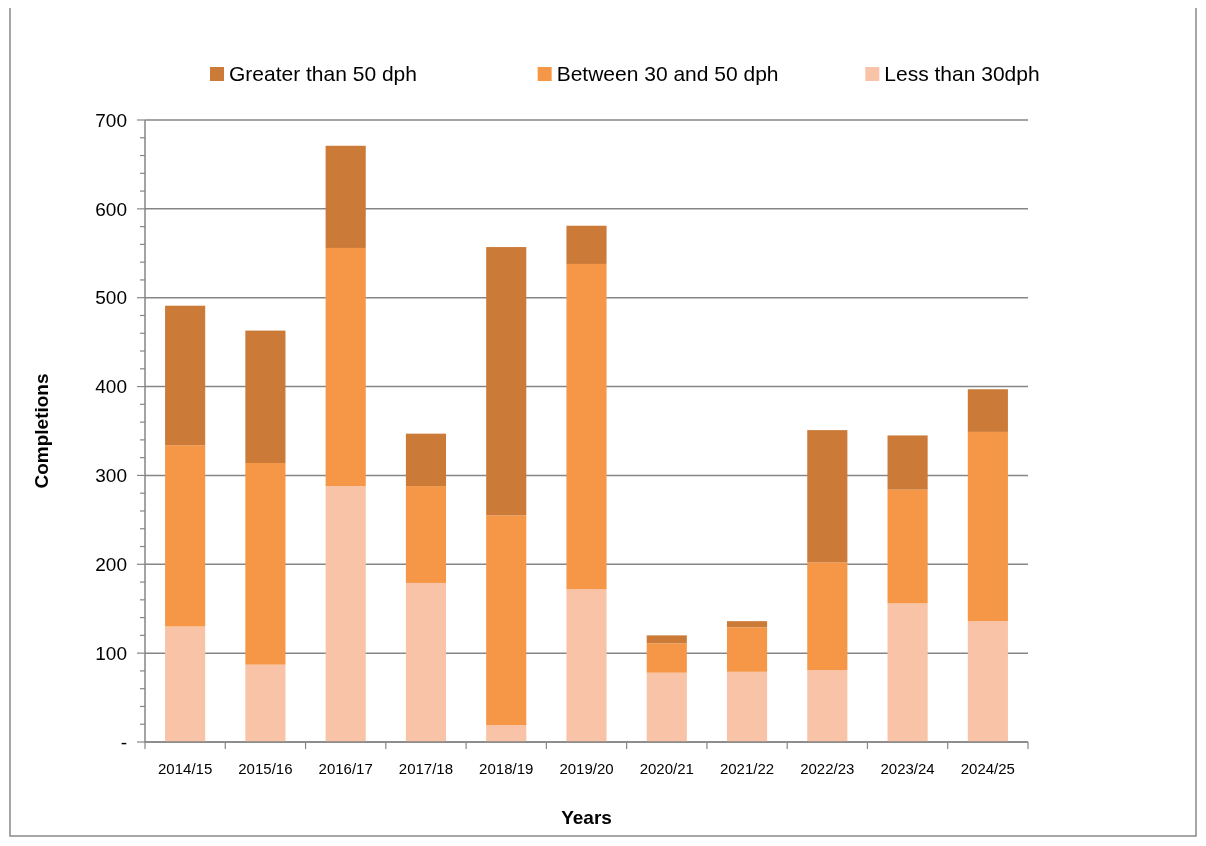 This screenshot has height=846, width=1206. Describe the element at coordinates (185, 768) in the screenshot. I see `x-tick-label: 2014/15` at that location.